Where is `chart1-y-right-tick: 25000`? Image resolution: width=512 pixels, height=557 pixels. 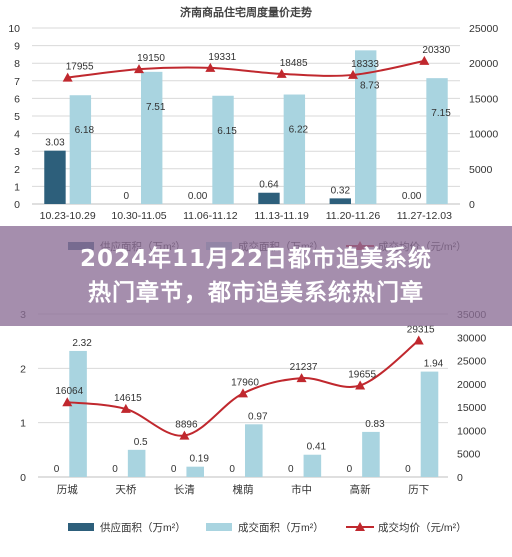 chart1-y-right-tick: 25000 is located at coordinates (483, 29).